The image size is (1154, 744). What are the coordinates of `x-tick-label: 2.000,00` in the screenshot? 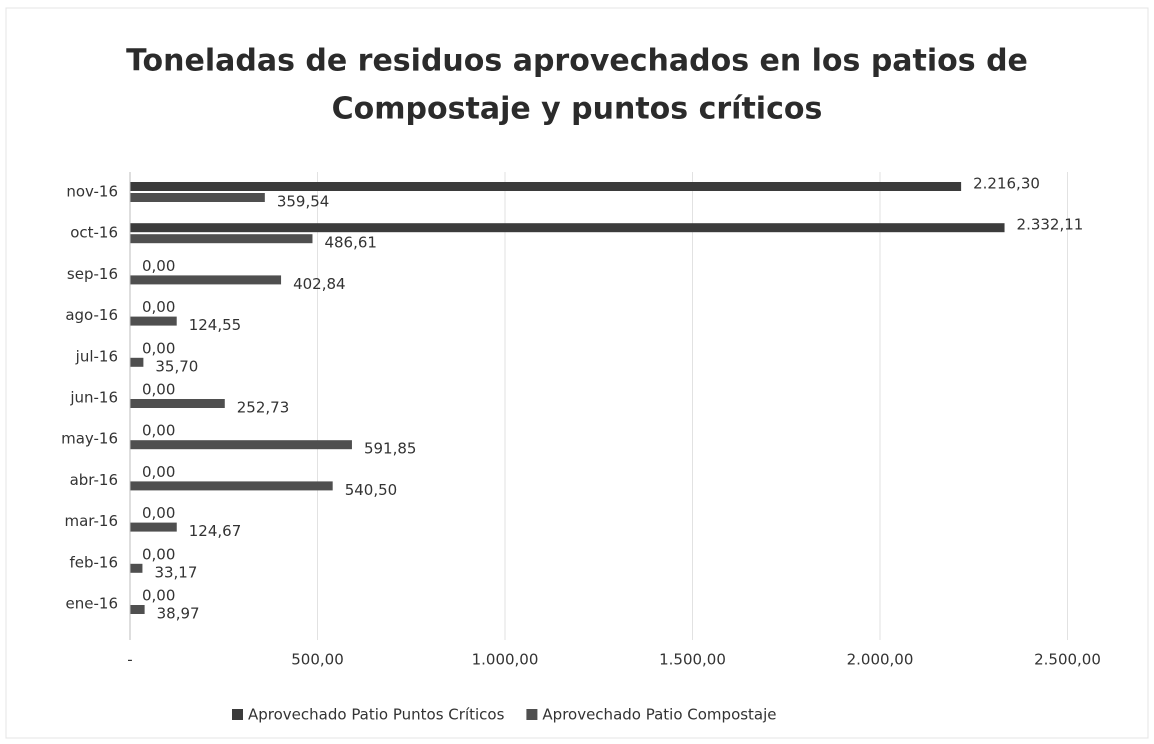 It's located at (880, 660).